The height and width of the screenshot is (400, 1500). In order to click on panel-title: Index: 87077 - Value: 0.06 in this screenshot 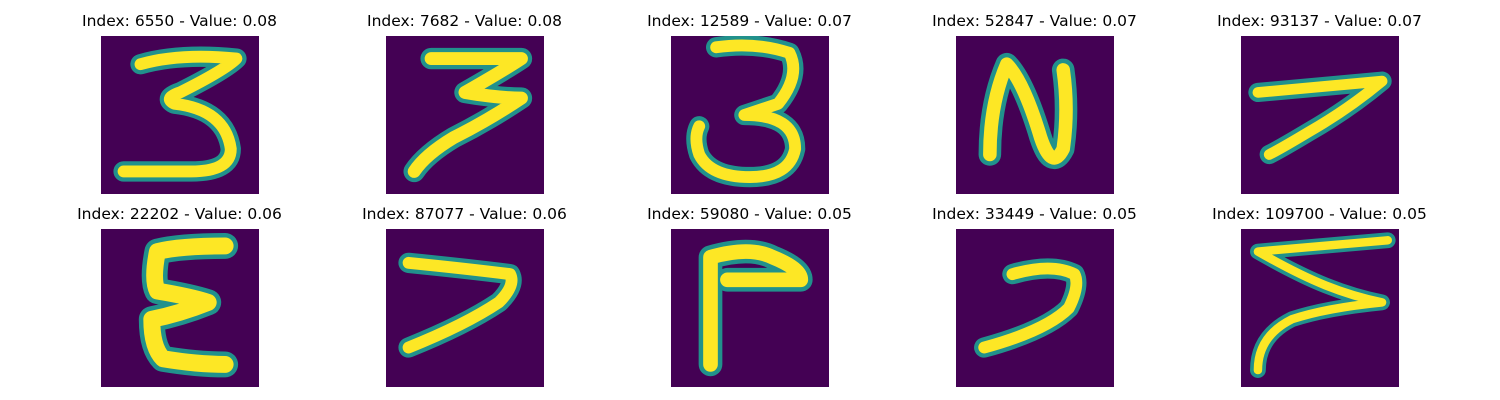, I will do `click(464, 214)`.